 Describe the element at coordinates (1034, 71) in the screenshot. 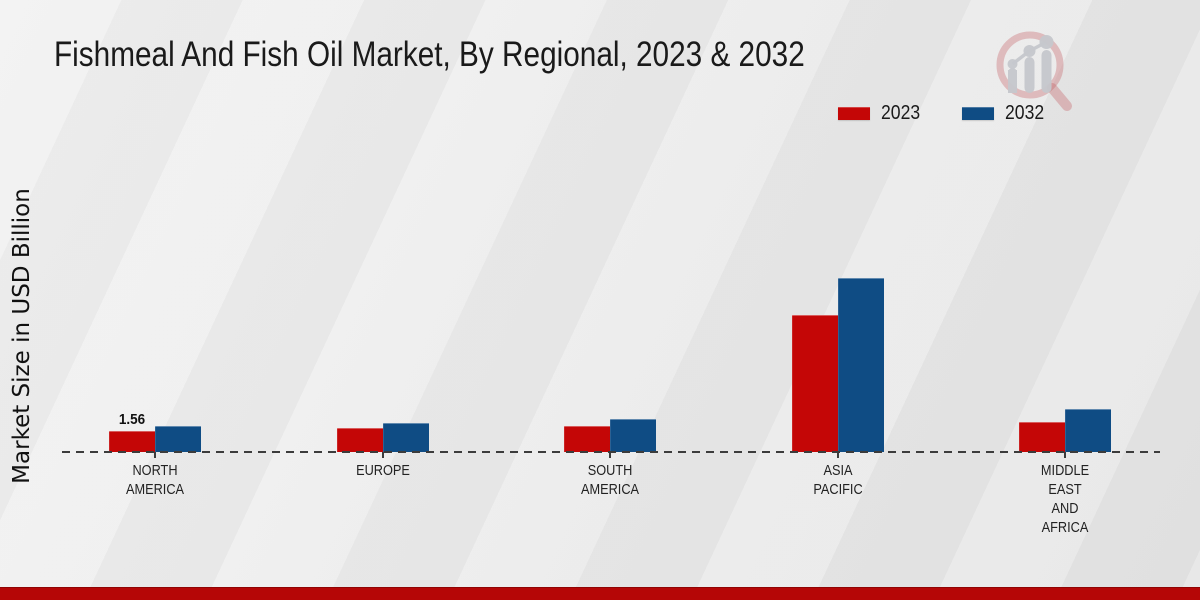

I see `magnifier-bar-chart-logo-icon` at that location.